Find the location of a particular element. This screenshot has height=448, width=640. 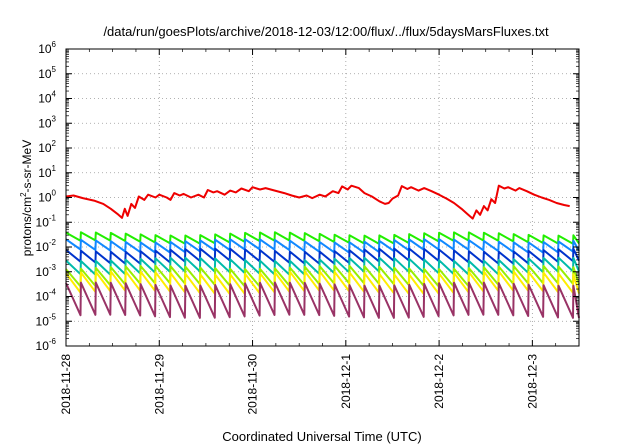

y-tick-label: 10⁻⁵ is located at coordinates (46, 320).